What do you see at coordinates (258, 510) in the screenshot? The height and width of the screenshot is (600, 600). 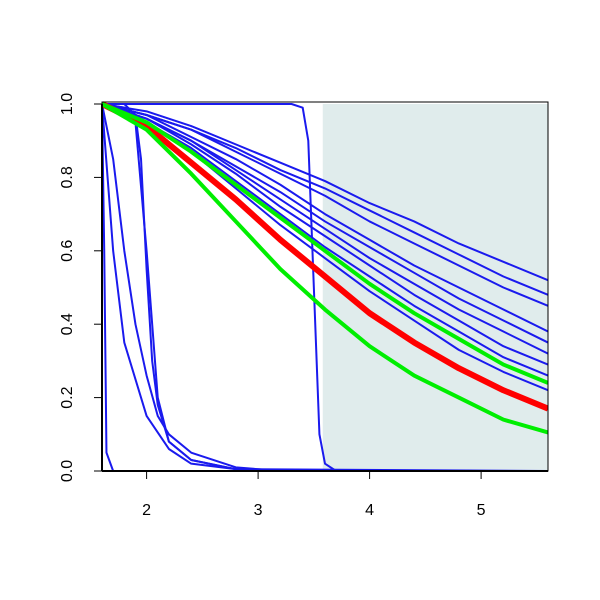 I see `x-tick-label: 3` at bounding box center [258, 510].